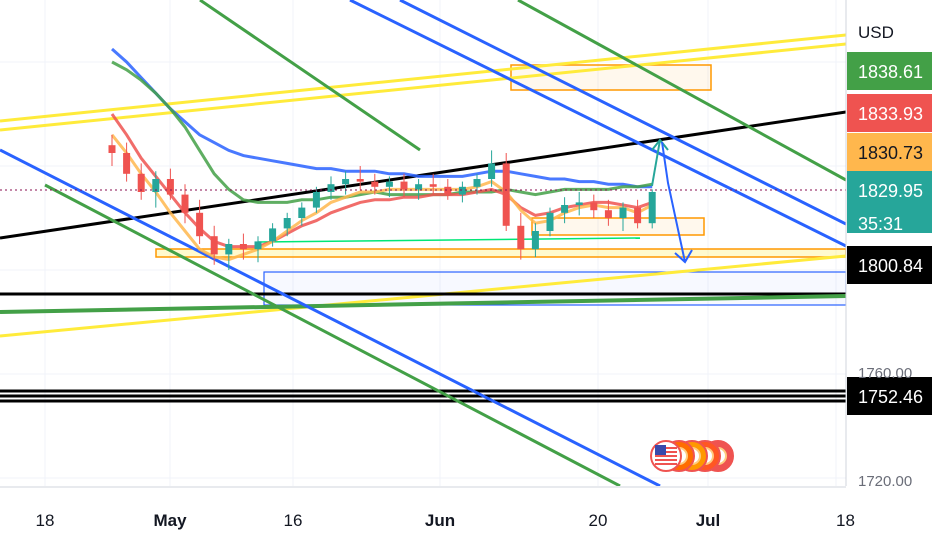 This screenshot has height=555, width=932. Describe the element at coordinates (885, 481) in the screenshot. I see `y-tick-label: 1720.00` at that location.